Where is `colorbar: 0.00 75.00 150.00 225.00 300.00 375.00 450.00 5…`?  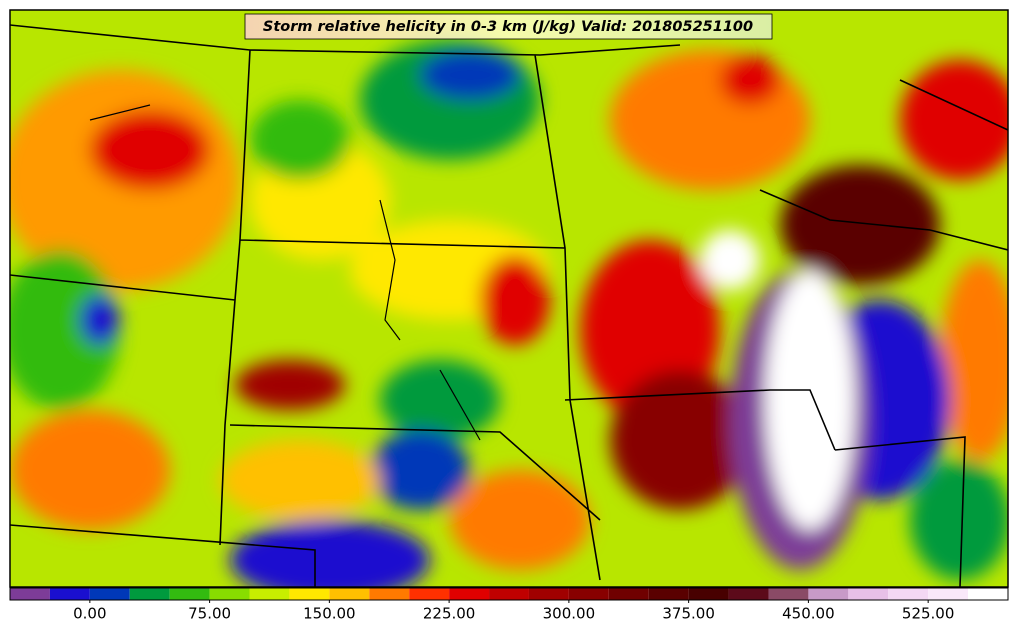 colorbar: 0.00 75.00 150.00 225.00 300.00 375.00 450.00 5… is located at coordinates (509, 605).